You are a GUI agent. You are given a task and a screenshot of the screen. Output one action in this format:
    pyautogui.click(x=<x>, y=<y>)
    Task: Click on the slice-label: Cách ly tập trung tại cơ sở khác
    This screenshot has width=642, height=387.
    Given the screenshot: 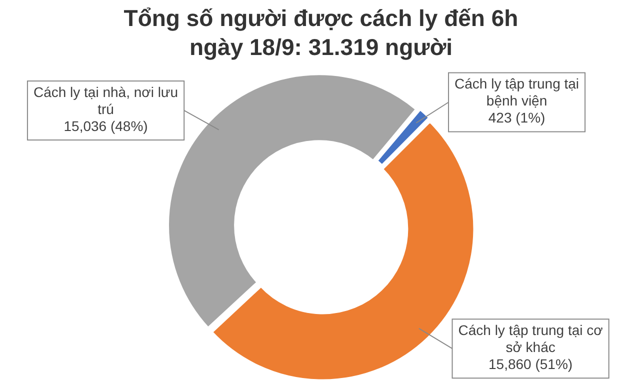 What is the action you would take?
    pyautogui.click(x=530, y=338)
    